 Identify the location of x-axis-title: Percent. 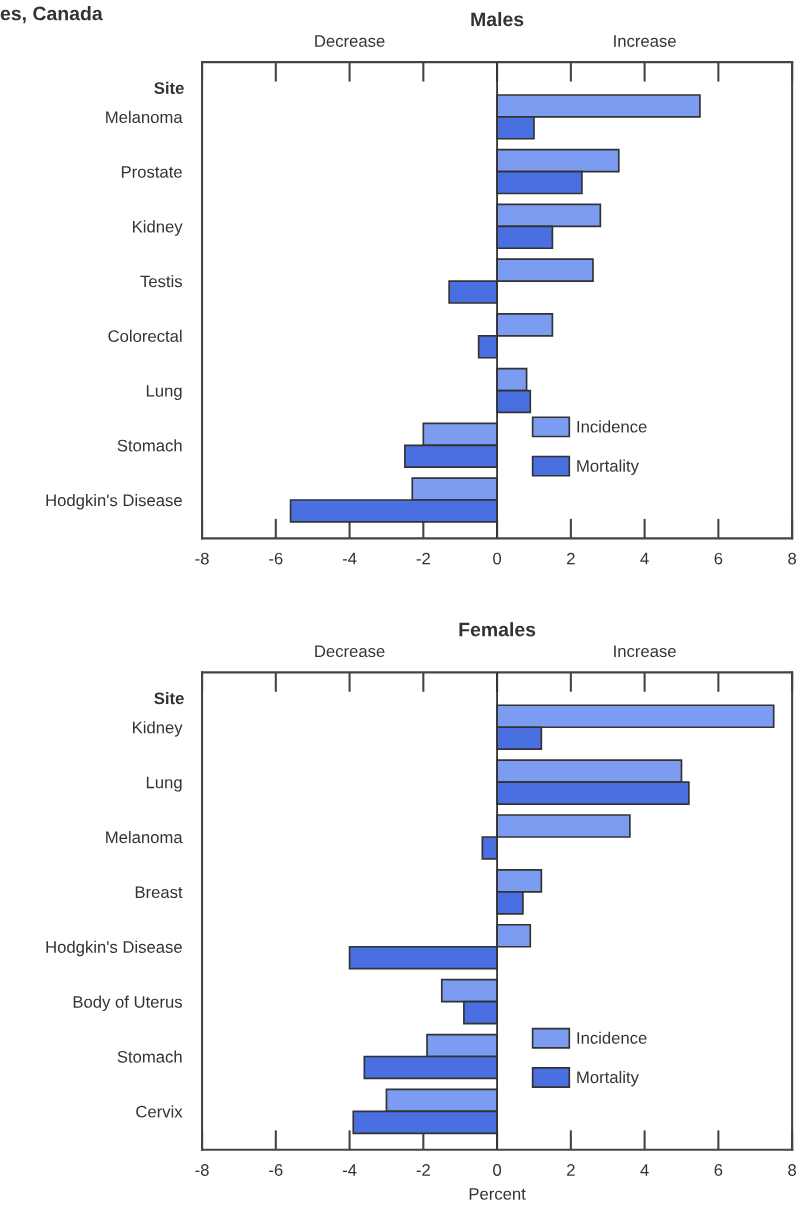
(497, 1194).